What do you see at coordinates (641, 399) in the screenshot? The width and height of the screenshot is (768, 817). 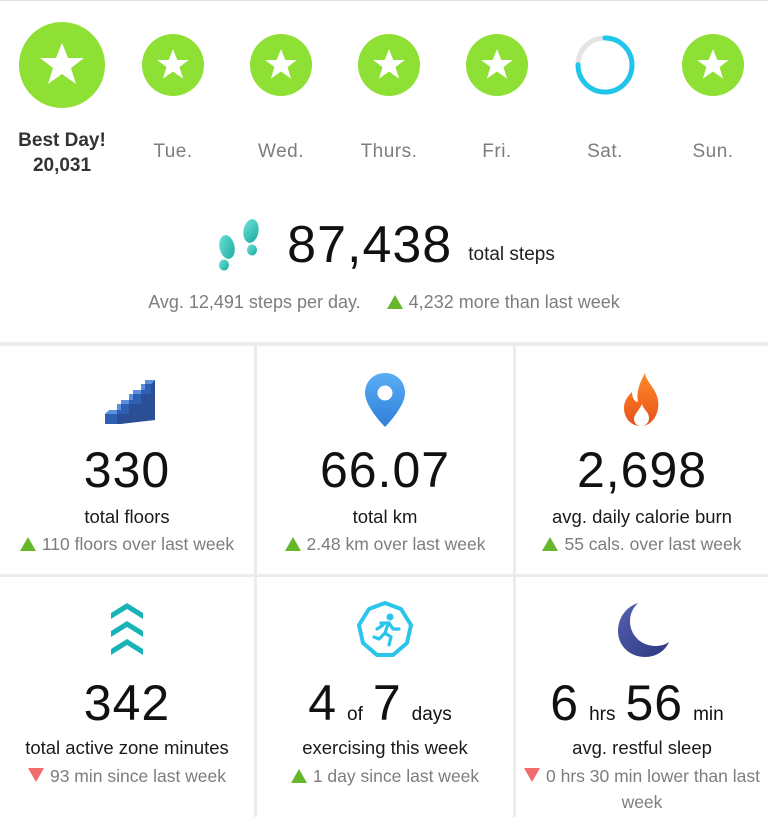 I see `flame-icon` at bounding box center [641, 399].